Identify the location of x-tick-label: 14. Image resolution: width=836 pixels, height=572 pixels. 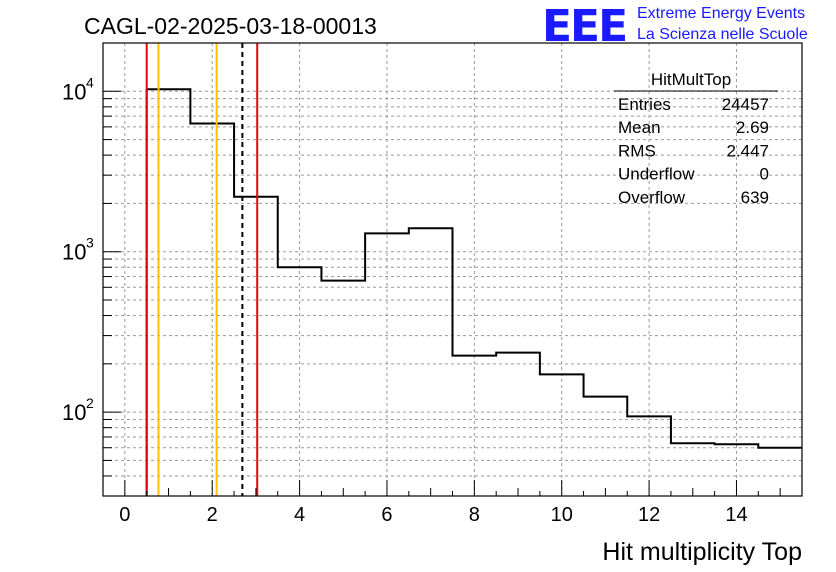
(736, 515).